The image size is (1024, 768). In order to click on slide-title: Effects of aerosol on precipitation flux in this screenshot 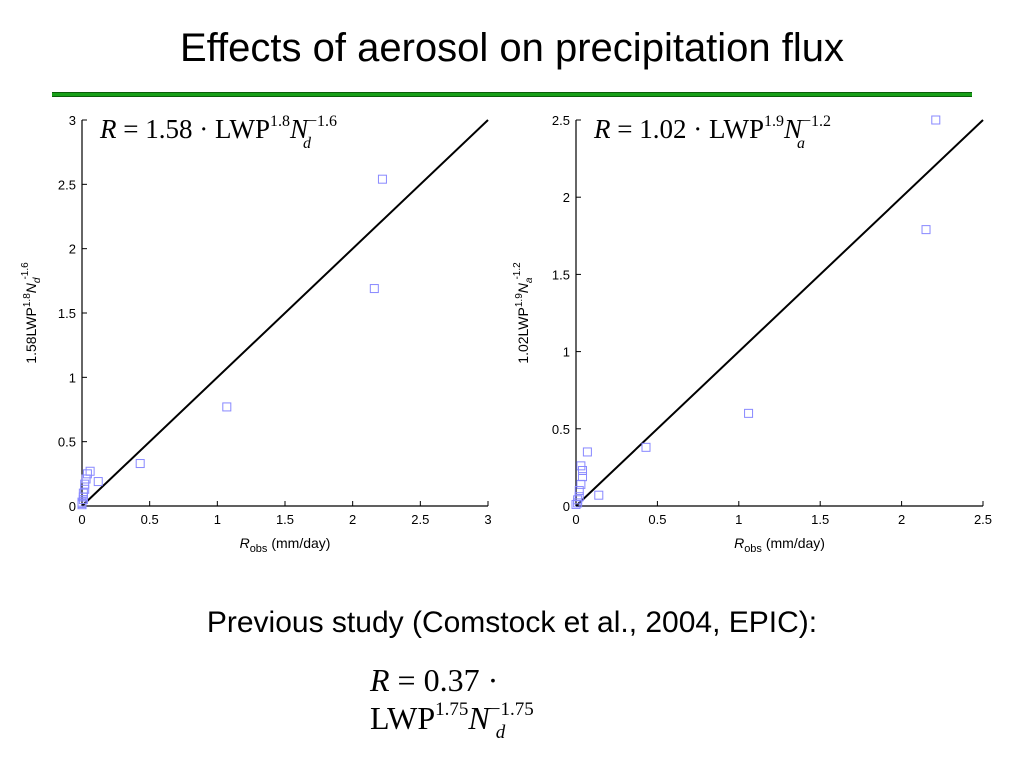, I will do `click(512, 48)`.